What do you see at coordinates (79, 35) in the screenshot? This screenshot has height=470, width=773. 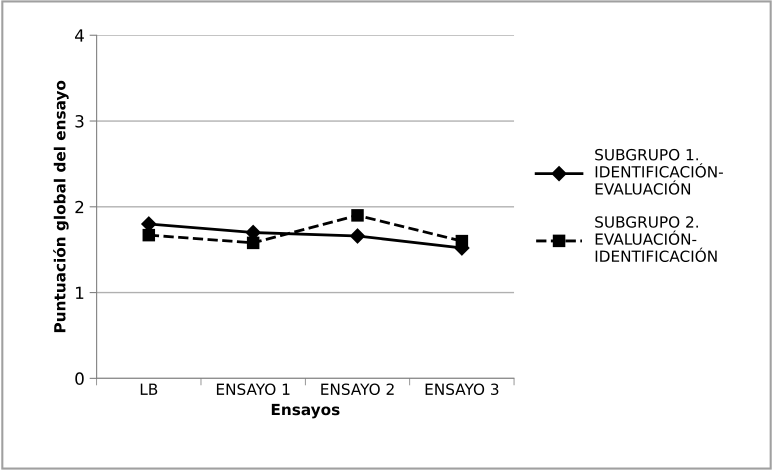 I see `y-tick-label: 4` at bounding box center [79, 35].